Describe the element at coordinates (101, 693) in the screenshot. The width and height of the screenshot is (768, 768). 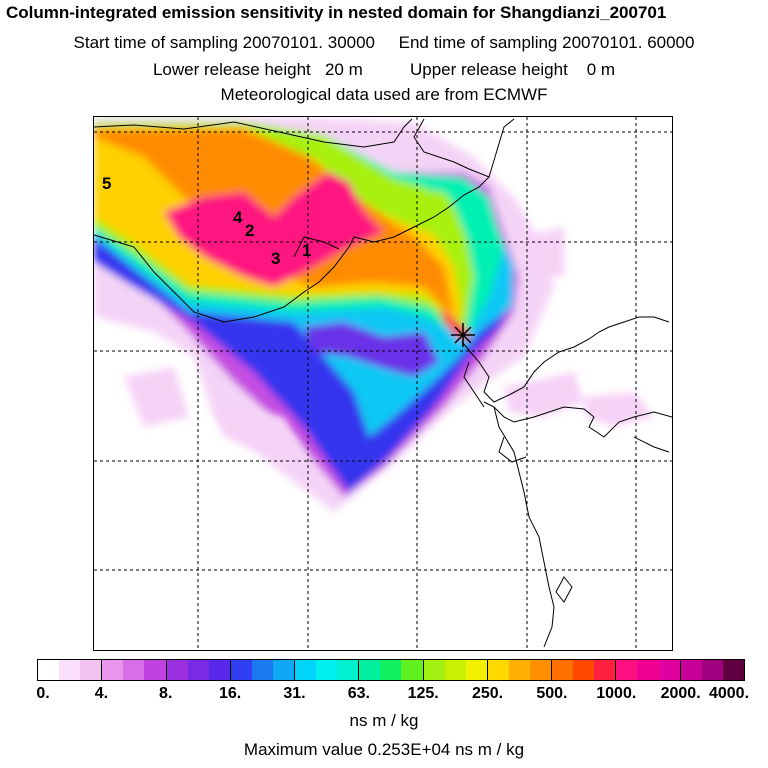
I see `colorbar-tick-label: 4.` at that location.